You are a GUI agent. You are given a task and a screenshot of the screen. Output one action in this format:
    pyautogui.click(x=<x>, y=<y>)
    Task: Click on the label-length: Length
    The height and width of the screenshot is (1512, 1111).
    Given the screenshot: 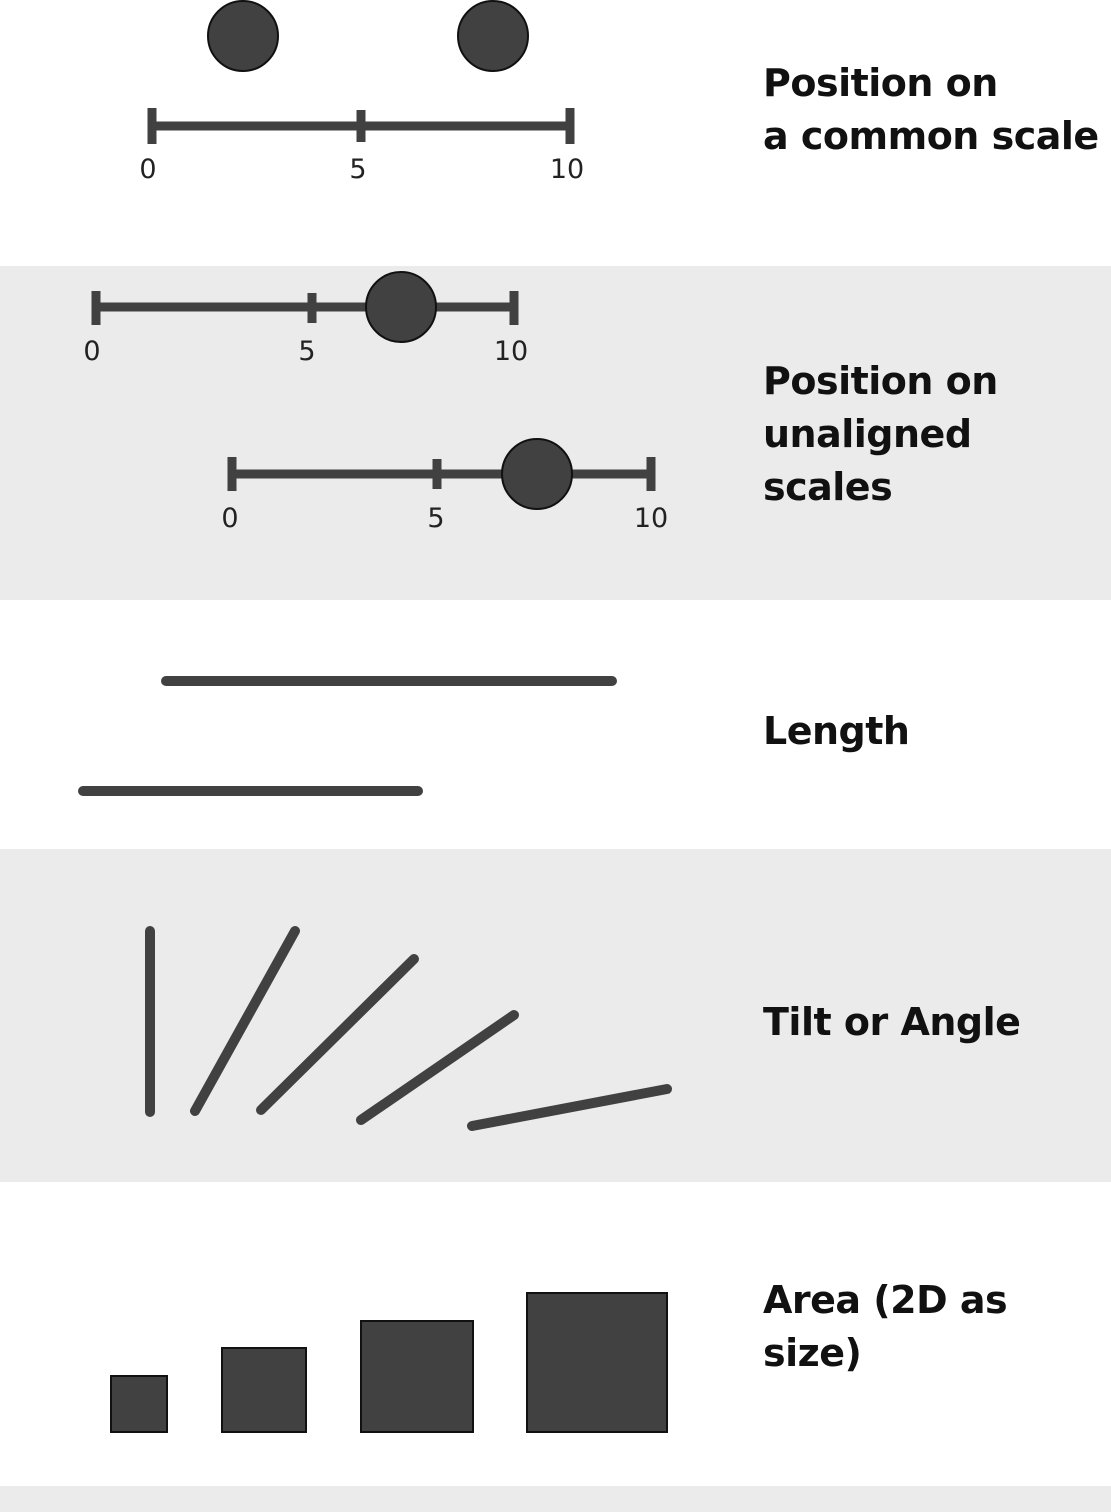 What is the action you would take?
    pyautogui.click(x=836, y=731)
    